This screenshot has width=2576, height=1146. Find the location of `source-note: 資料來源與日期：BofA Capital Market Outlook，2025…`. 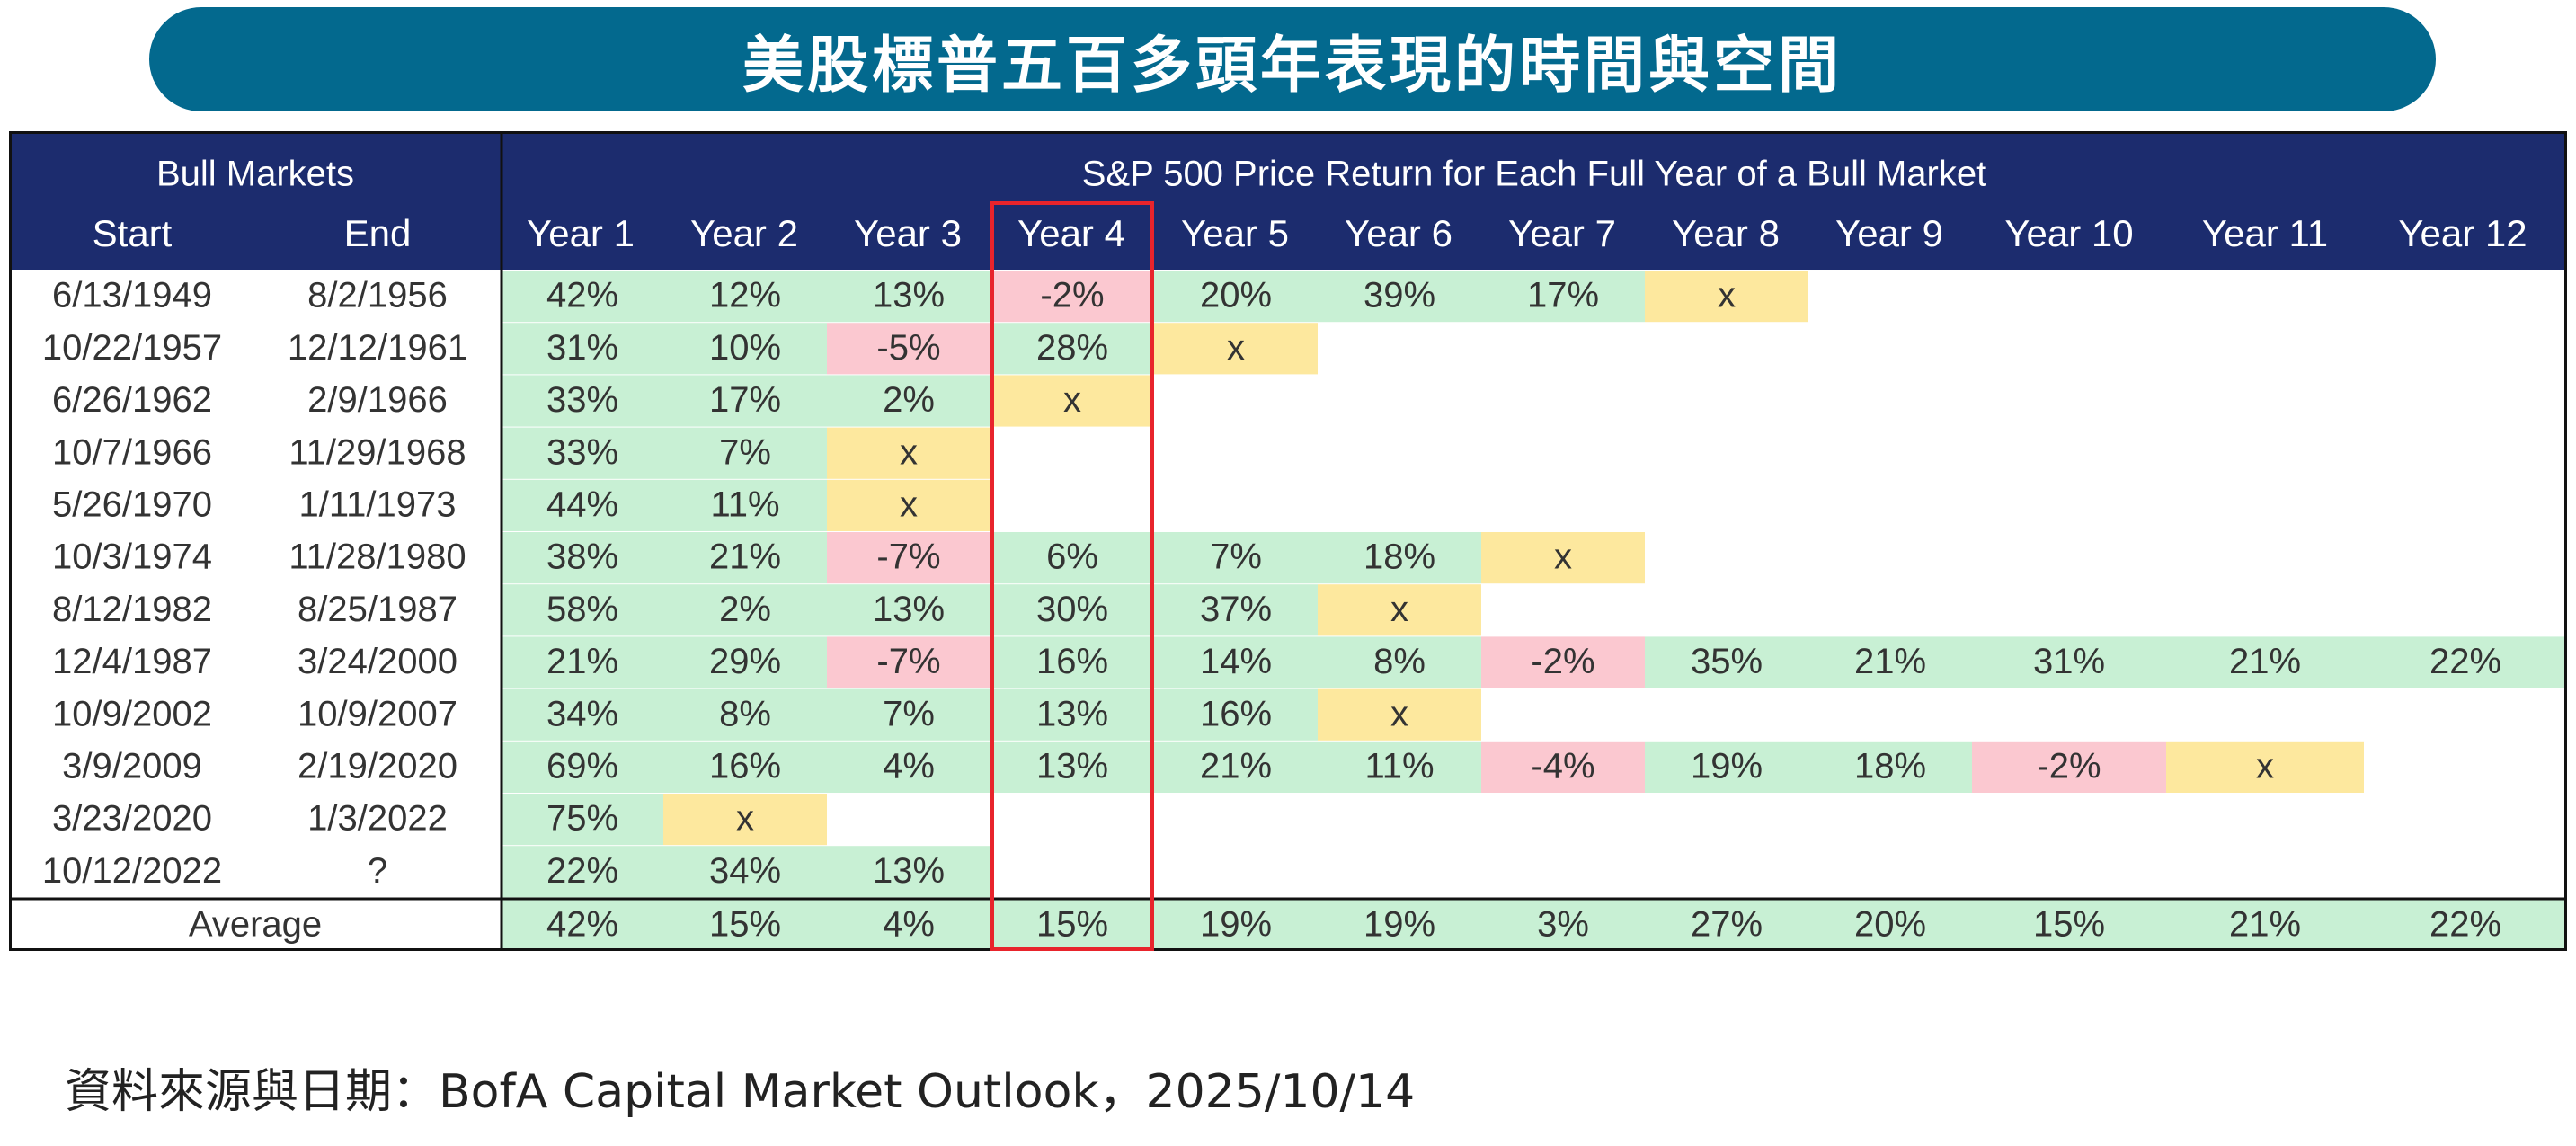

source-note: 資料來源與日期：BofA Capital Market Outlook，2025… is located at coordinates (740, 1092).